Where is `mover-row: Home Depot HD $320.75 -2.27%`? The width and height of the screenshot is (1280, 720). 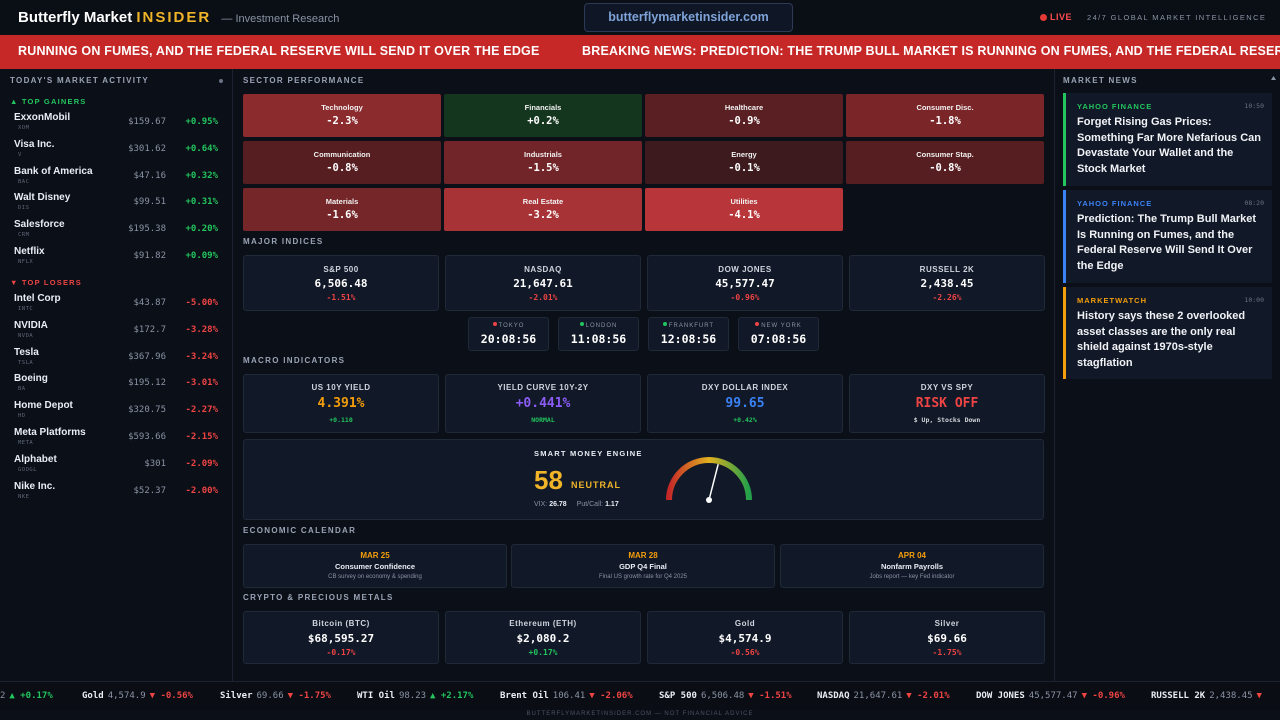
mover-row: Home Depot HD $320.75 -2.27% is located at coordinates (117, 413).